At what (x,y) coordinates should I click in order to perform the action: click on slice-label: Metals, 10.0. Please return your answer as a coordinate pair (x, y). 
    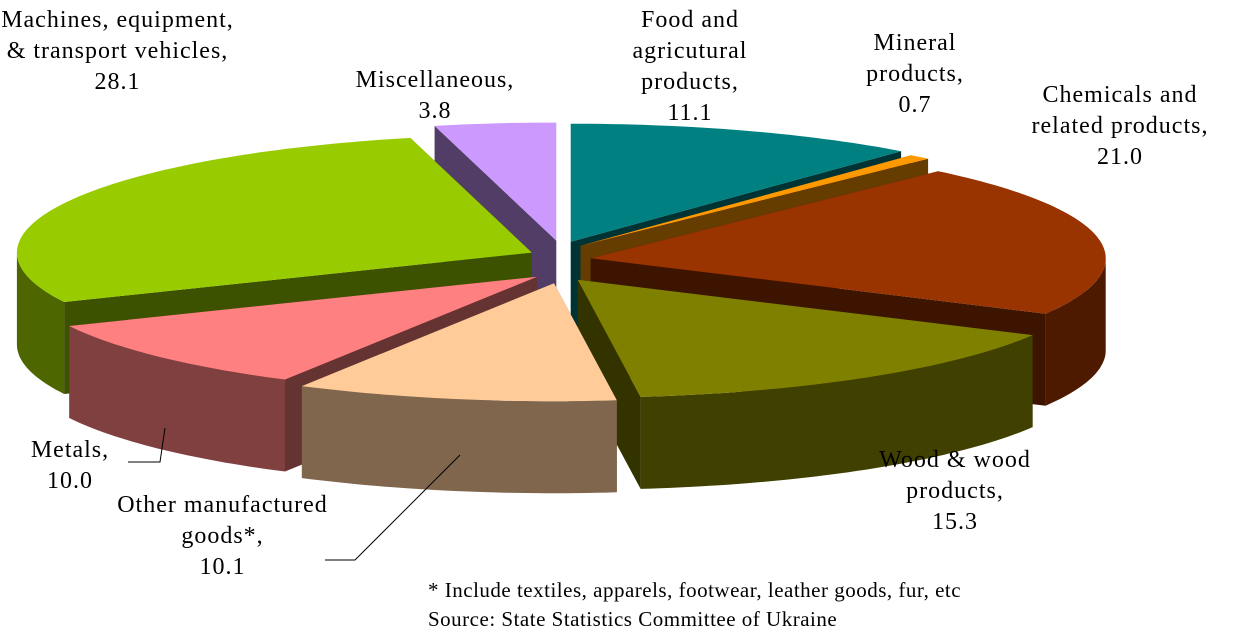
    Looking at the image, I should click on (70, 466).